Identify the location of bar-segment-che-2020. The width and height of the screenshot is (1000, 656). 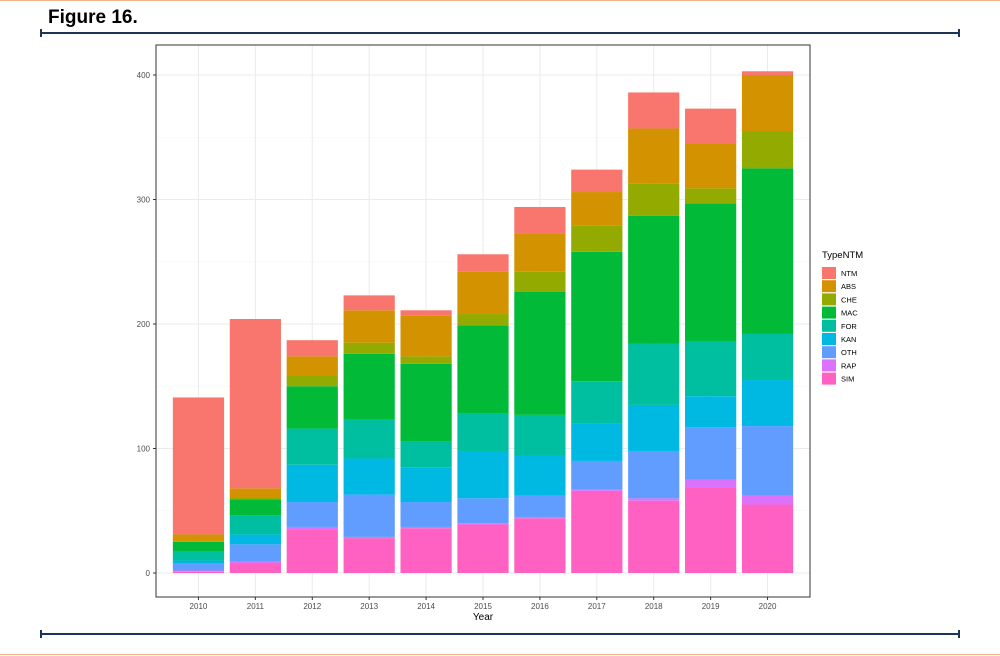
(767, 150).